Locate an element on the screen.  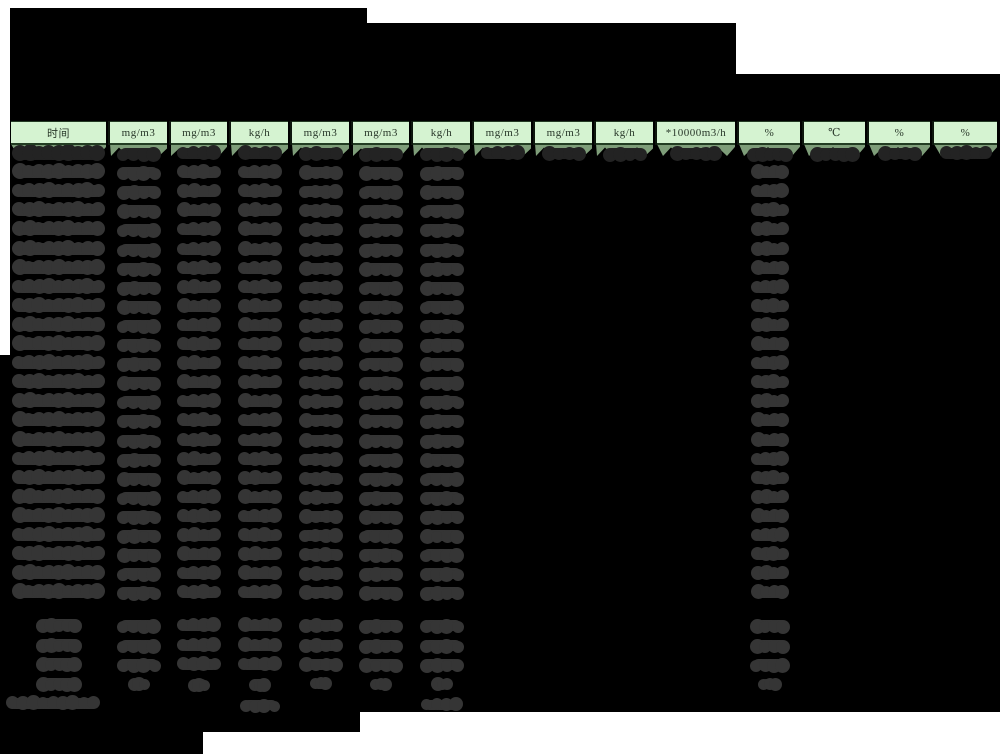
header-cell-7: mg/m3 is located at coordinates (502, 133).